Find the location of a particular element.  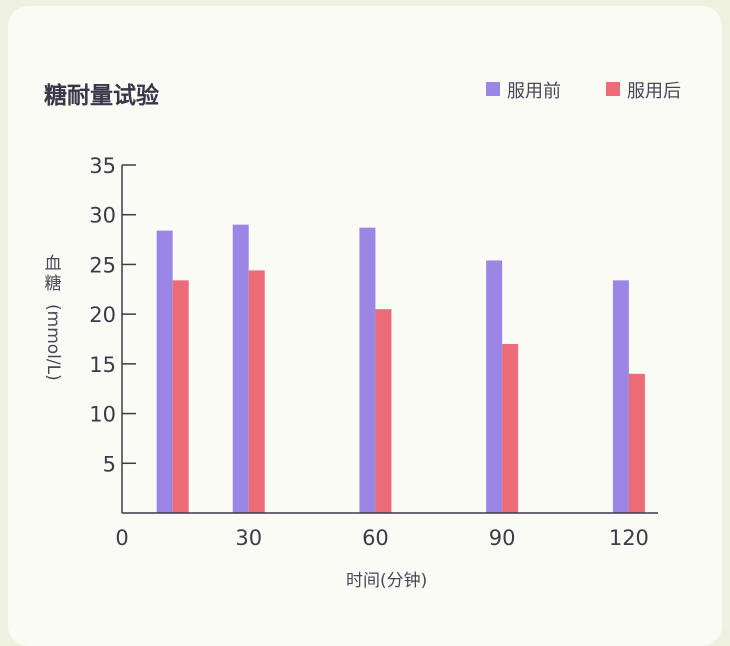

x-tick-label-30: 30 is located at coordinates (248, 538).